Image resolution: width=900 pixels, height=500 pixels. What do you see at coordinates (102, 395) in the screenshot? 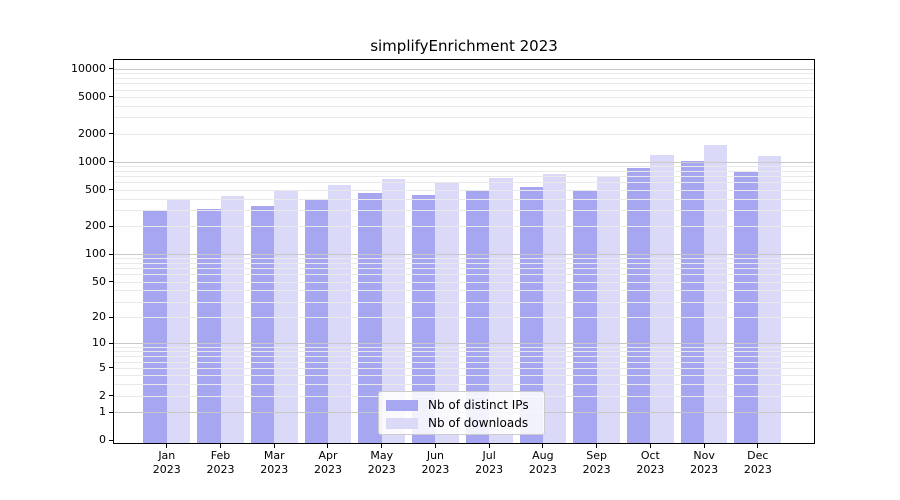
I see `y-axis-tick-label: 2` at bounding box center [102, 395].